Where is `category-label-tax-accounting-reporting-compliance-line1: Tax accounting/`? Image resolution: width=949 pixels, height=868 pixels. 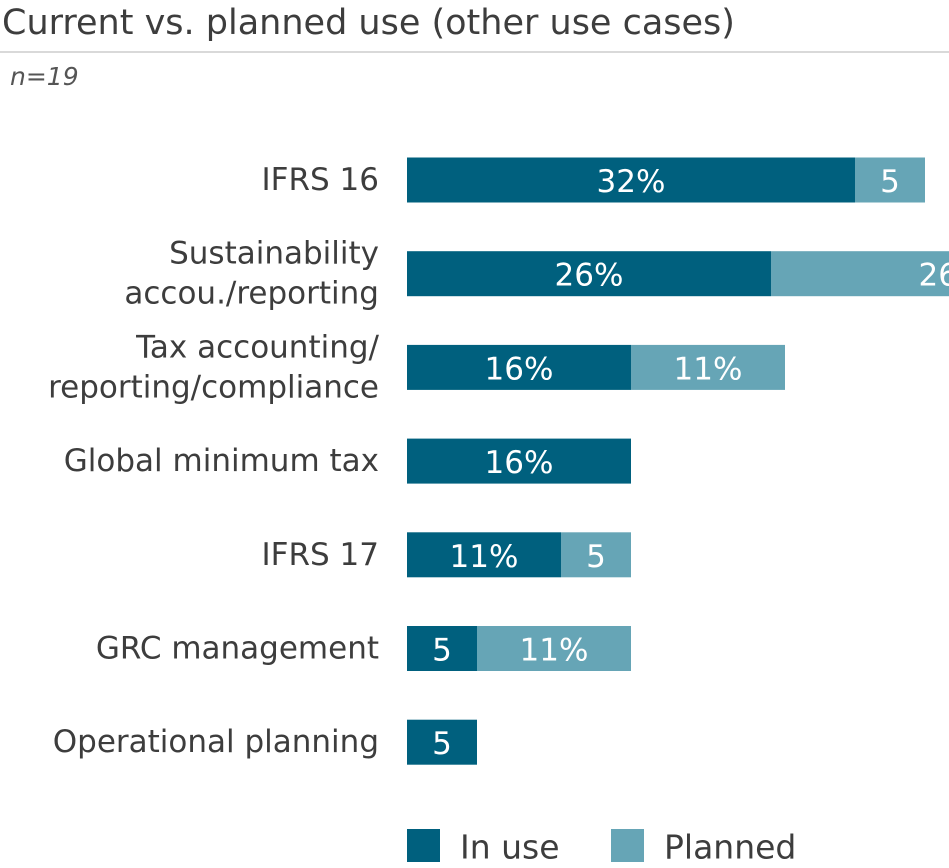 category-label-tax-accounting-reporting-compliance-line1: Tax accounting/ is located at coordinates (257, 347).